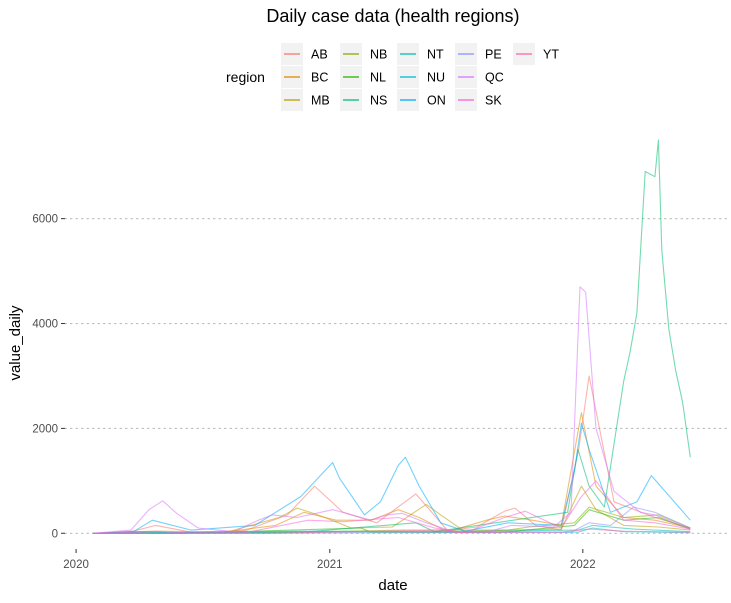 The width and height of the screenshot is (731, 603). Describe the element at coordinates (55, 534) in the screenshot. I see `y-tick-label: 0` at that location.